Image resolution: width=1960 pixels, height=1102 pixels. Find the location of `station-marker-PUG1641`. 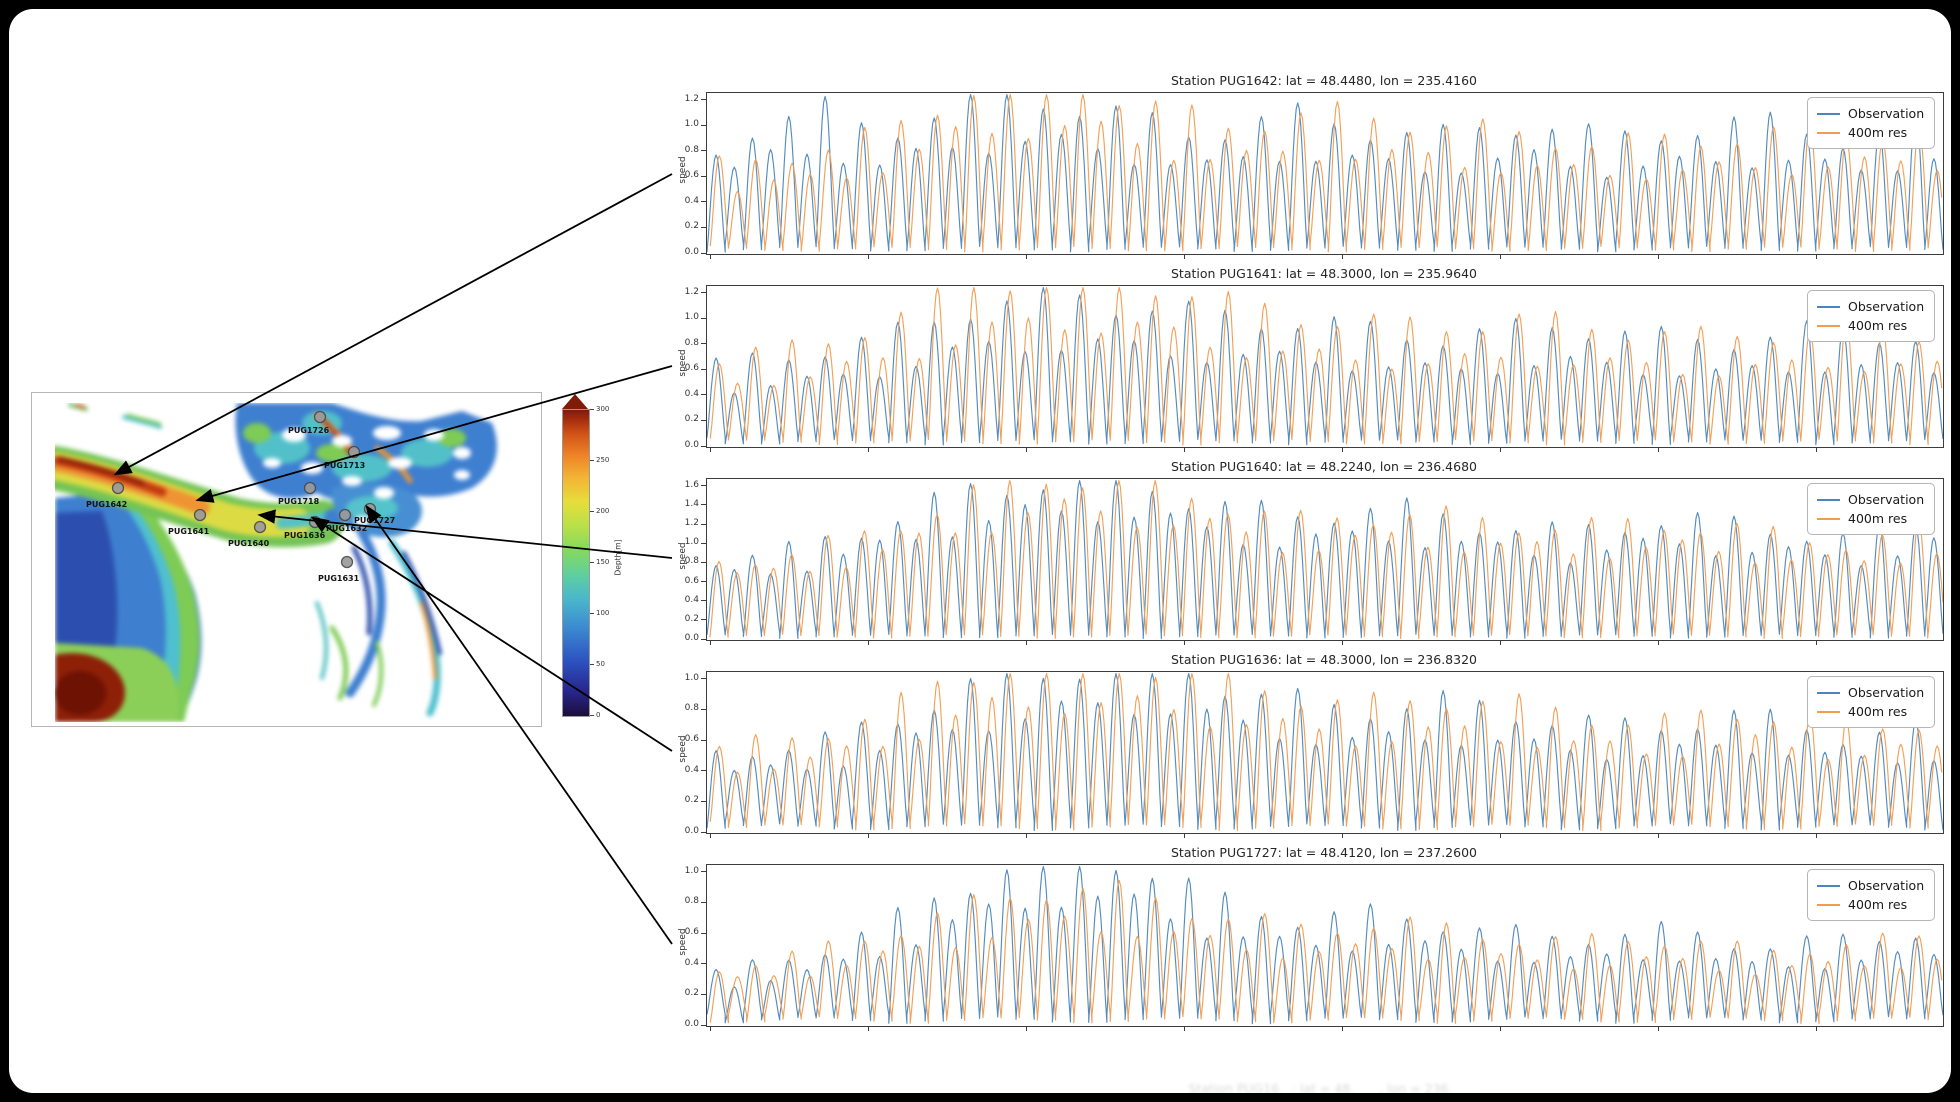

station-marker-PUG1641 is located at coordinates (200, 515).